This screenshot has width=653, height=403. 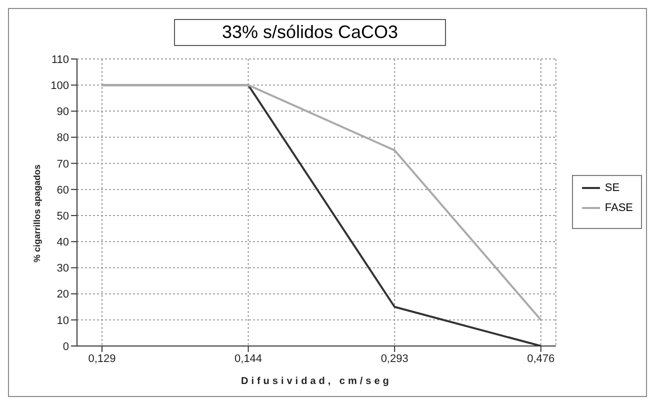 What do you see at coordinates (62, 216) in the screenshot?
I see `y-tick-label: 50` at bounding box center [62, 216].